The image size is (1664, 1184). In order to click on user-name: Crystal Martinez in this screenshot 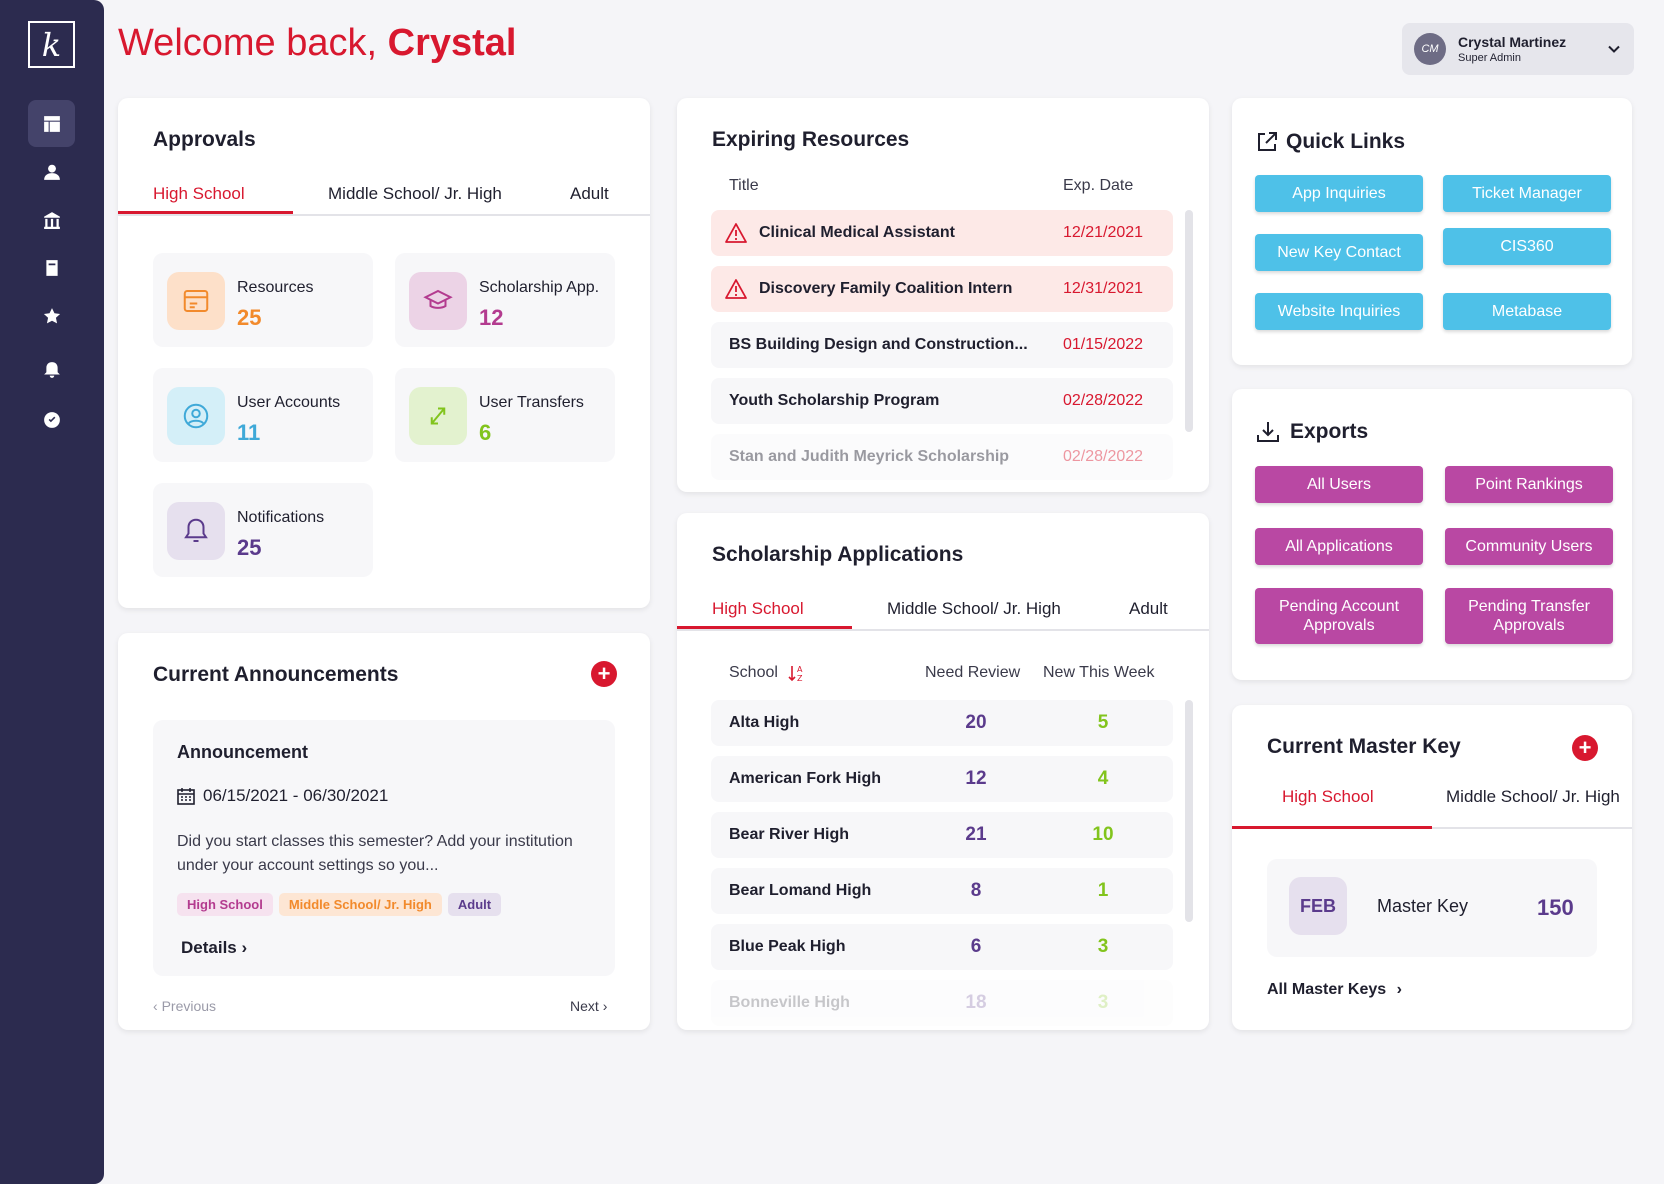, I will do `click(1512, 42)`.